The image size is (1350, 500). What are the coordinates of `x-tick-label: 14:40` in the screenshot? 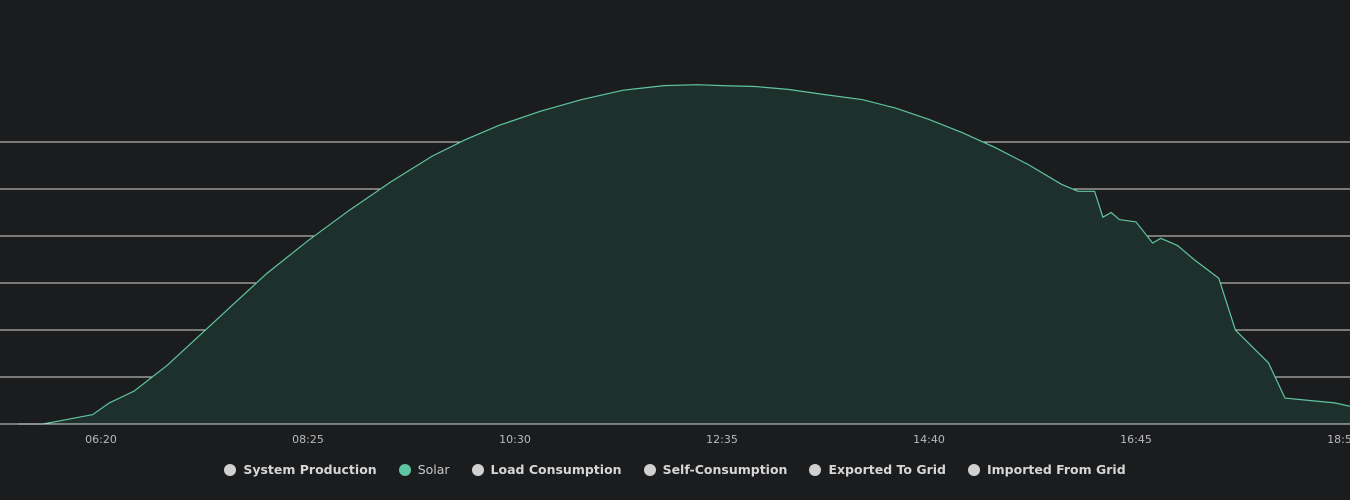 It's located at (929, 439).